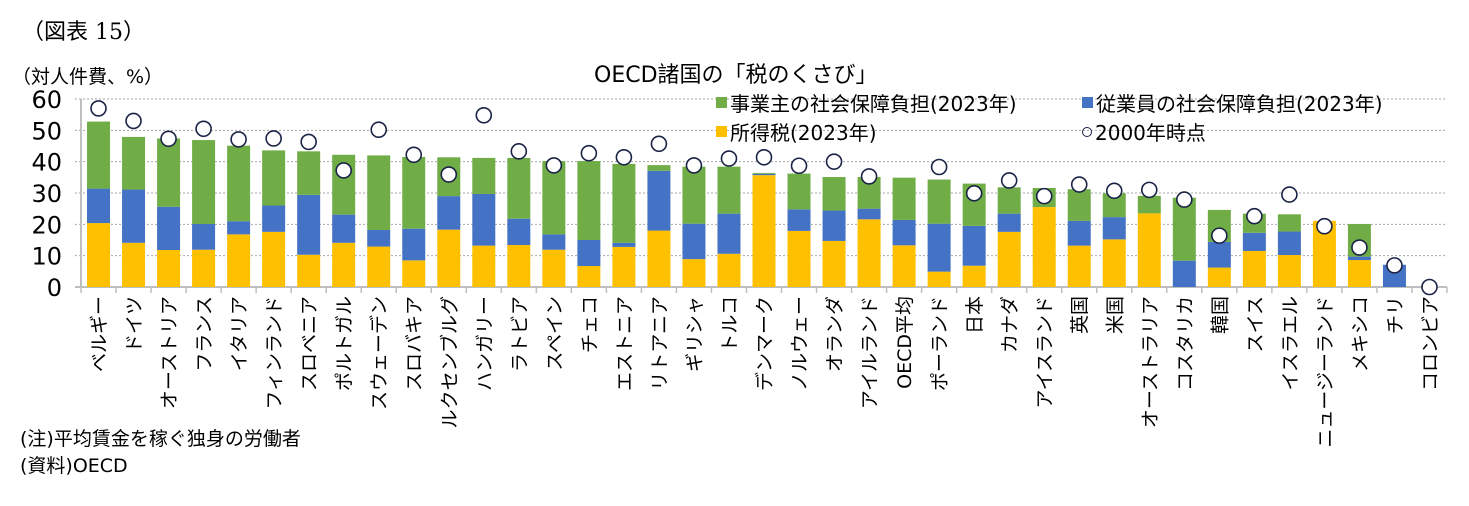 This screenshot has height=506, width=1469. I want to click on x-tick-label: ルクセンブルグ, so click(449, 362).